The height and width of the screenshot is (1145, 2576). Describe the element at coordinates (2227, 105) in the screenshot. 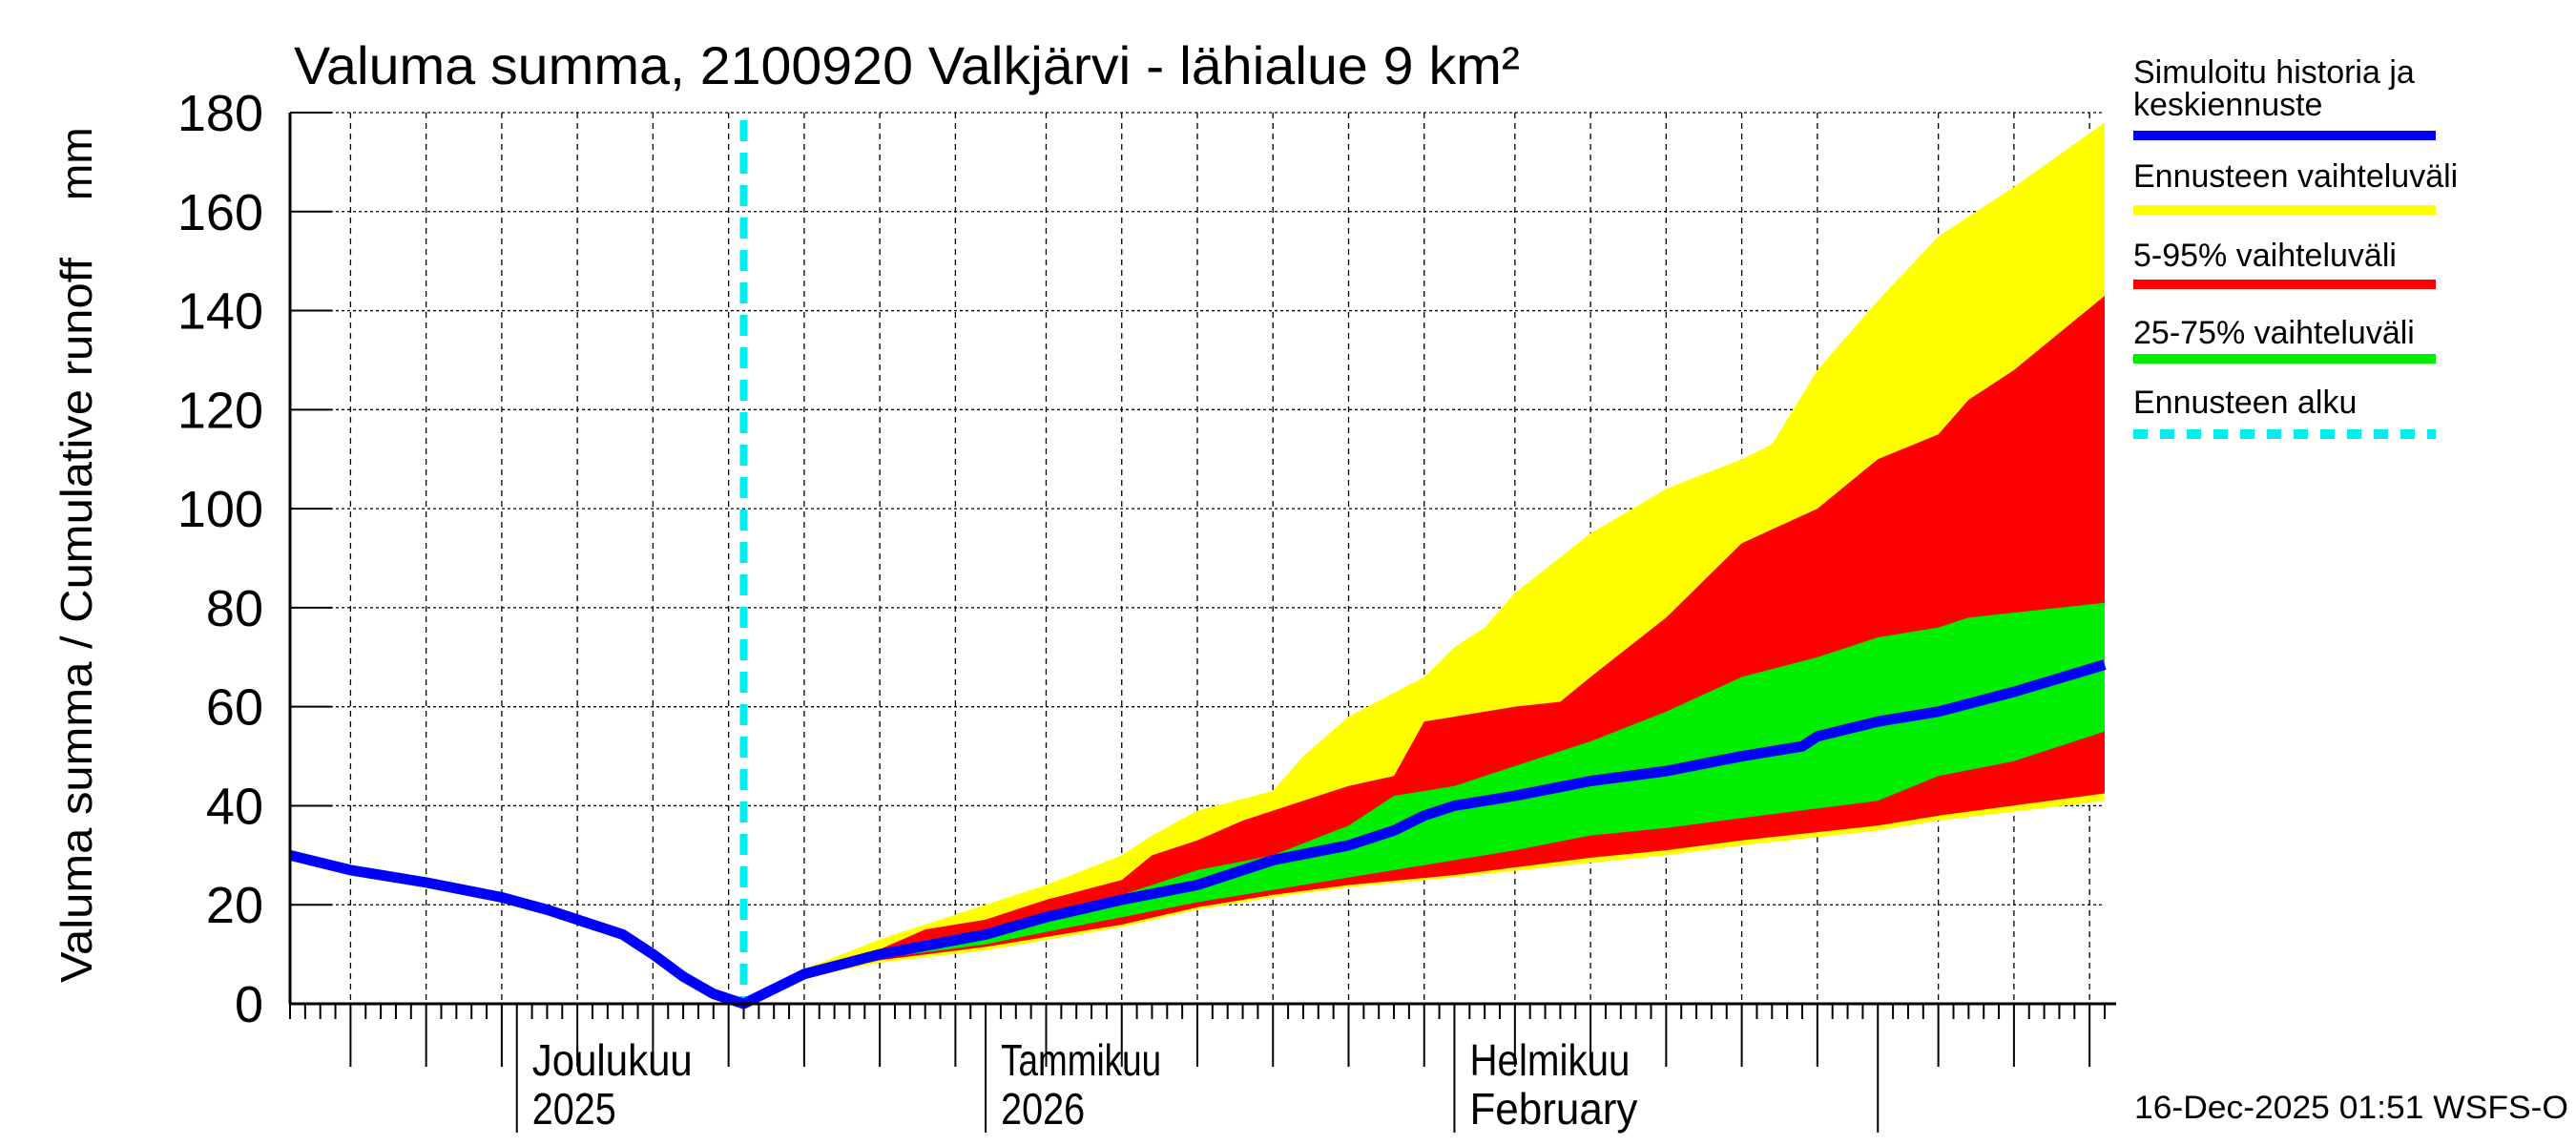

I see `legend-label: keskiennuste` at that location.